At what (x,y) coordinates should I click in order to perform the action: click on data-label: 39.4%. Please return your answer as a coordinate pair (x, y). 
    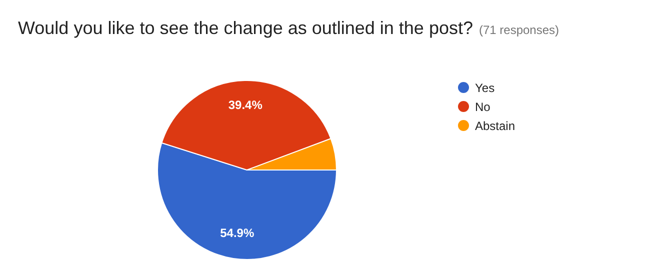
    Looking at the image, I should click on (245, 105).